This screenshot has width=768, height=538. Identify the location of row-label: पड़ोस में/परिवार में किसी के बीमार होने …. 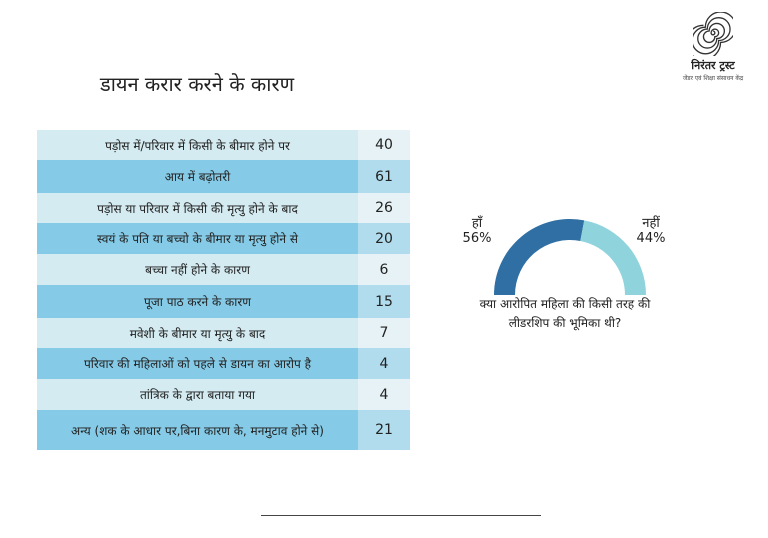
(197, 145).